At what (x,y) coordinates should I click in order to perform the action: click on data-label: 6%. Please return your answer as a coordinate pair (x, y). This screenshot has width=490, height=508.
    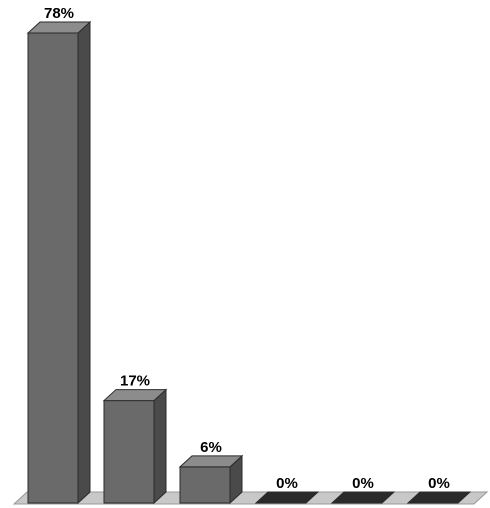
    Looking at the image, I should click on (211, 447).